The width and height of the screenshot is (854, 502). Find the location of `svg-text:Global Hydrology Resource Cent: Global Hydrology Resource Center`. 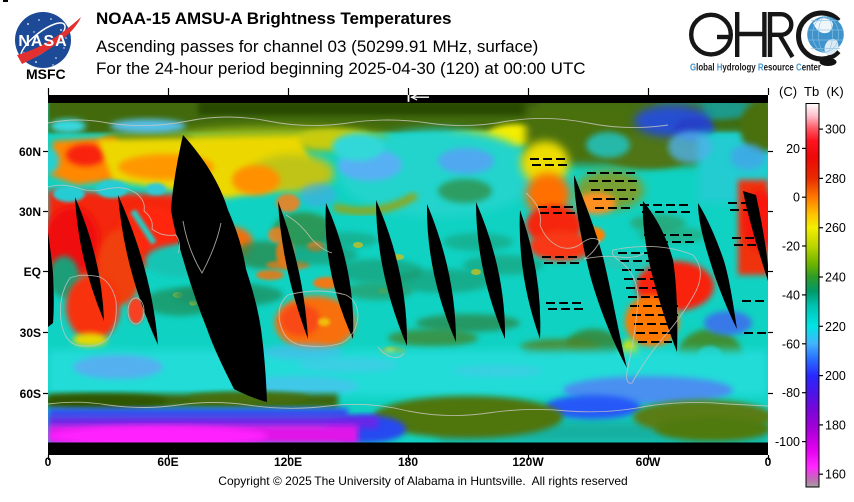

svg-text:Global Hydrology Resource Cent: Global Hydrology Resource Center is located at coordinates (755, 68).